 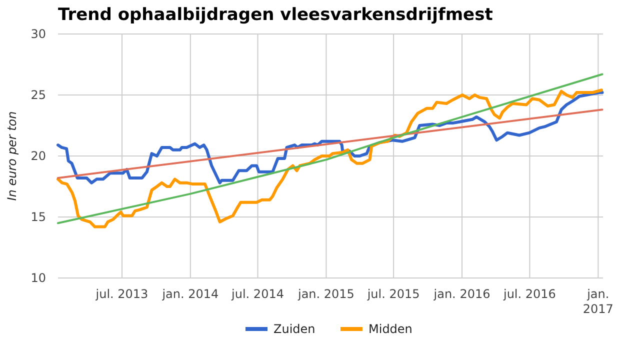 I want to click on x-tick-label: jan. 2017, so click(x=598, y=301).